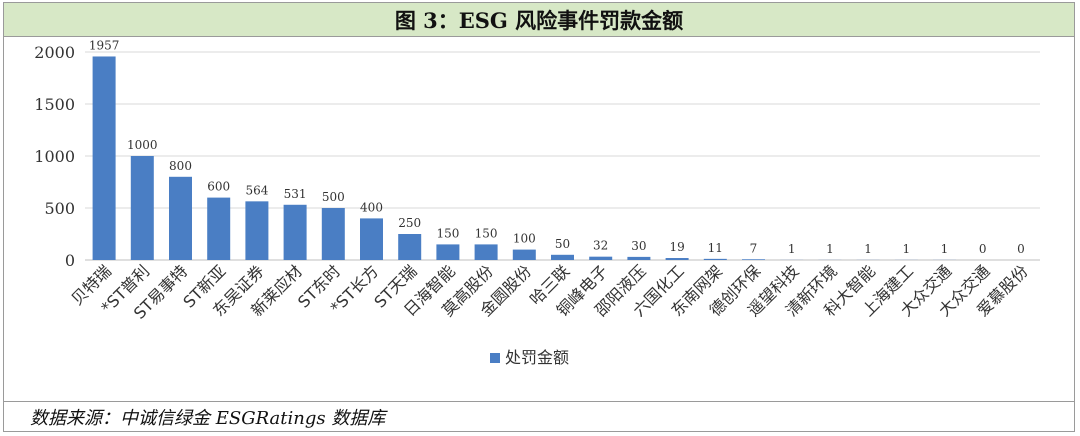  I want to click on data-label: 400, so click(371, 207).